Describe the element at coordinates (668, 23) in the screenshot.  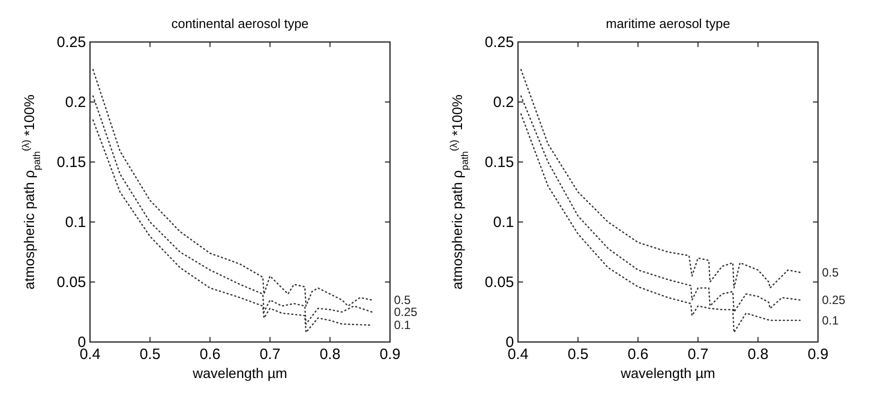
I see `chart-title: maritime aerosol type` at that location.